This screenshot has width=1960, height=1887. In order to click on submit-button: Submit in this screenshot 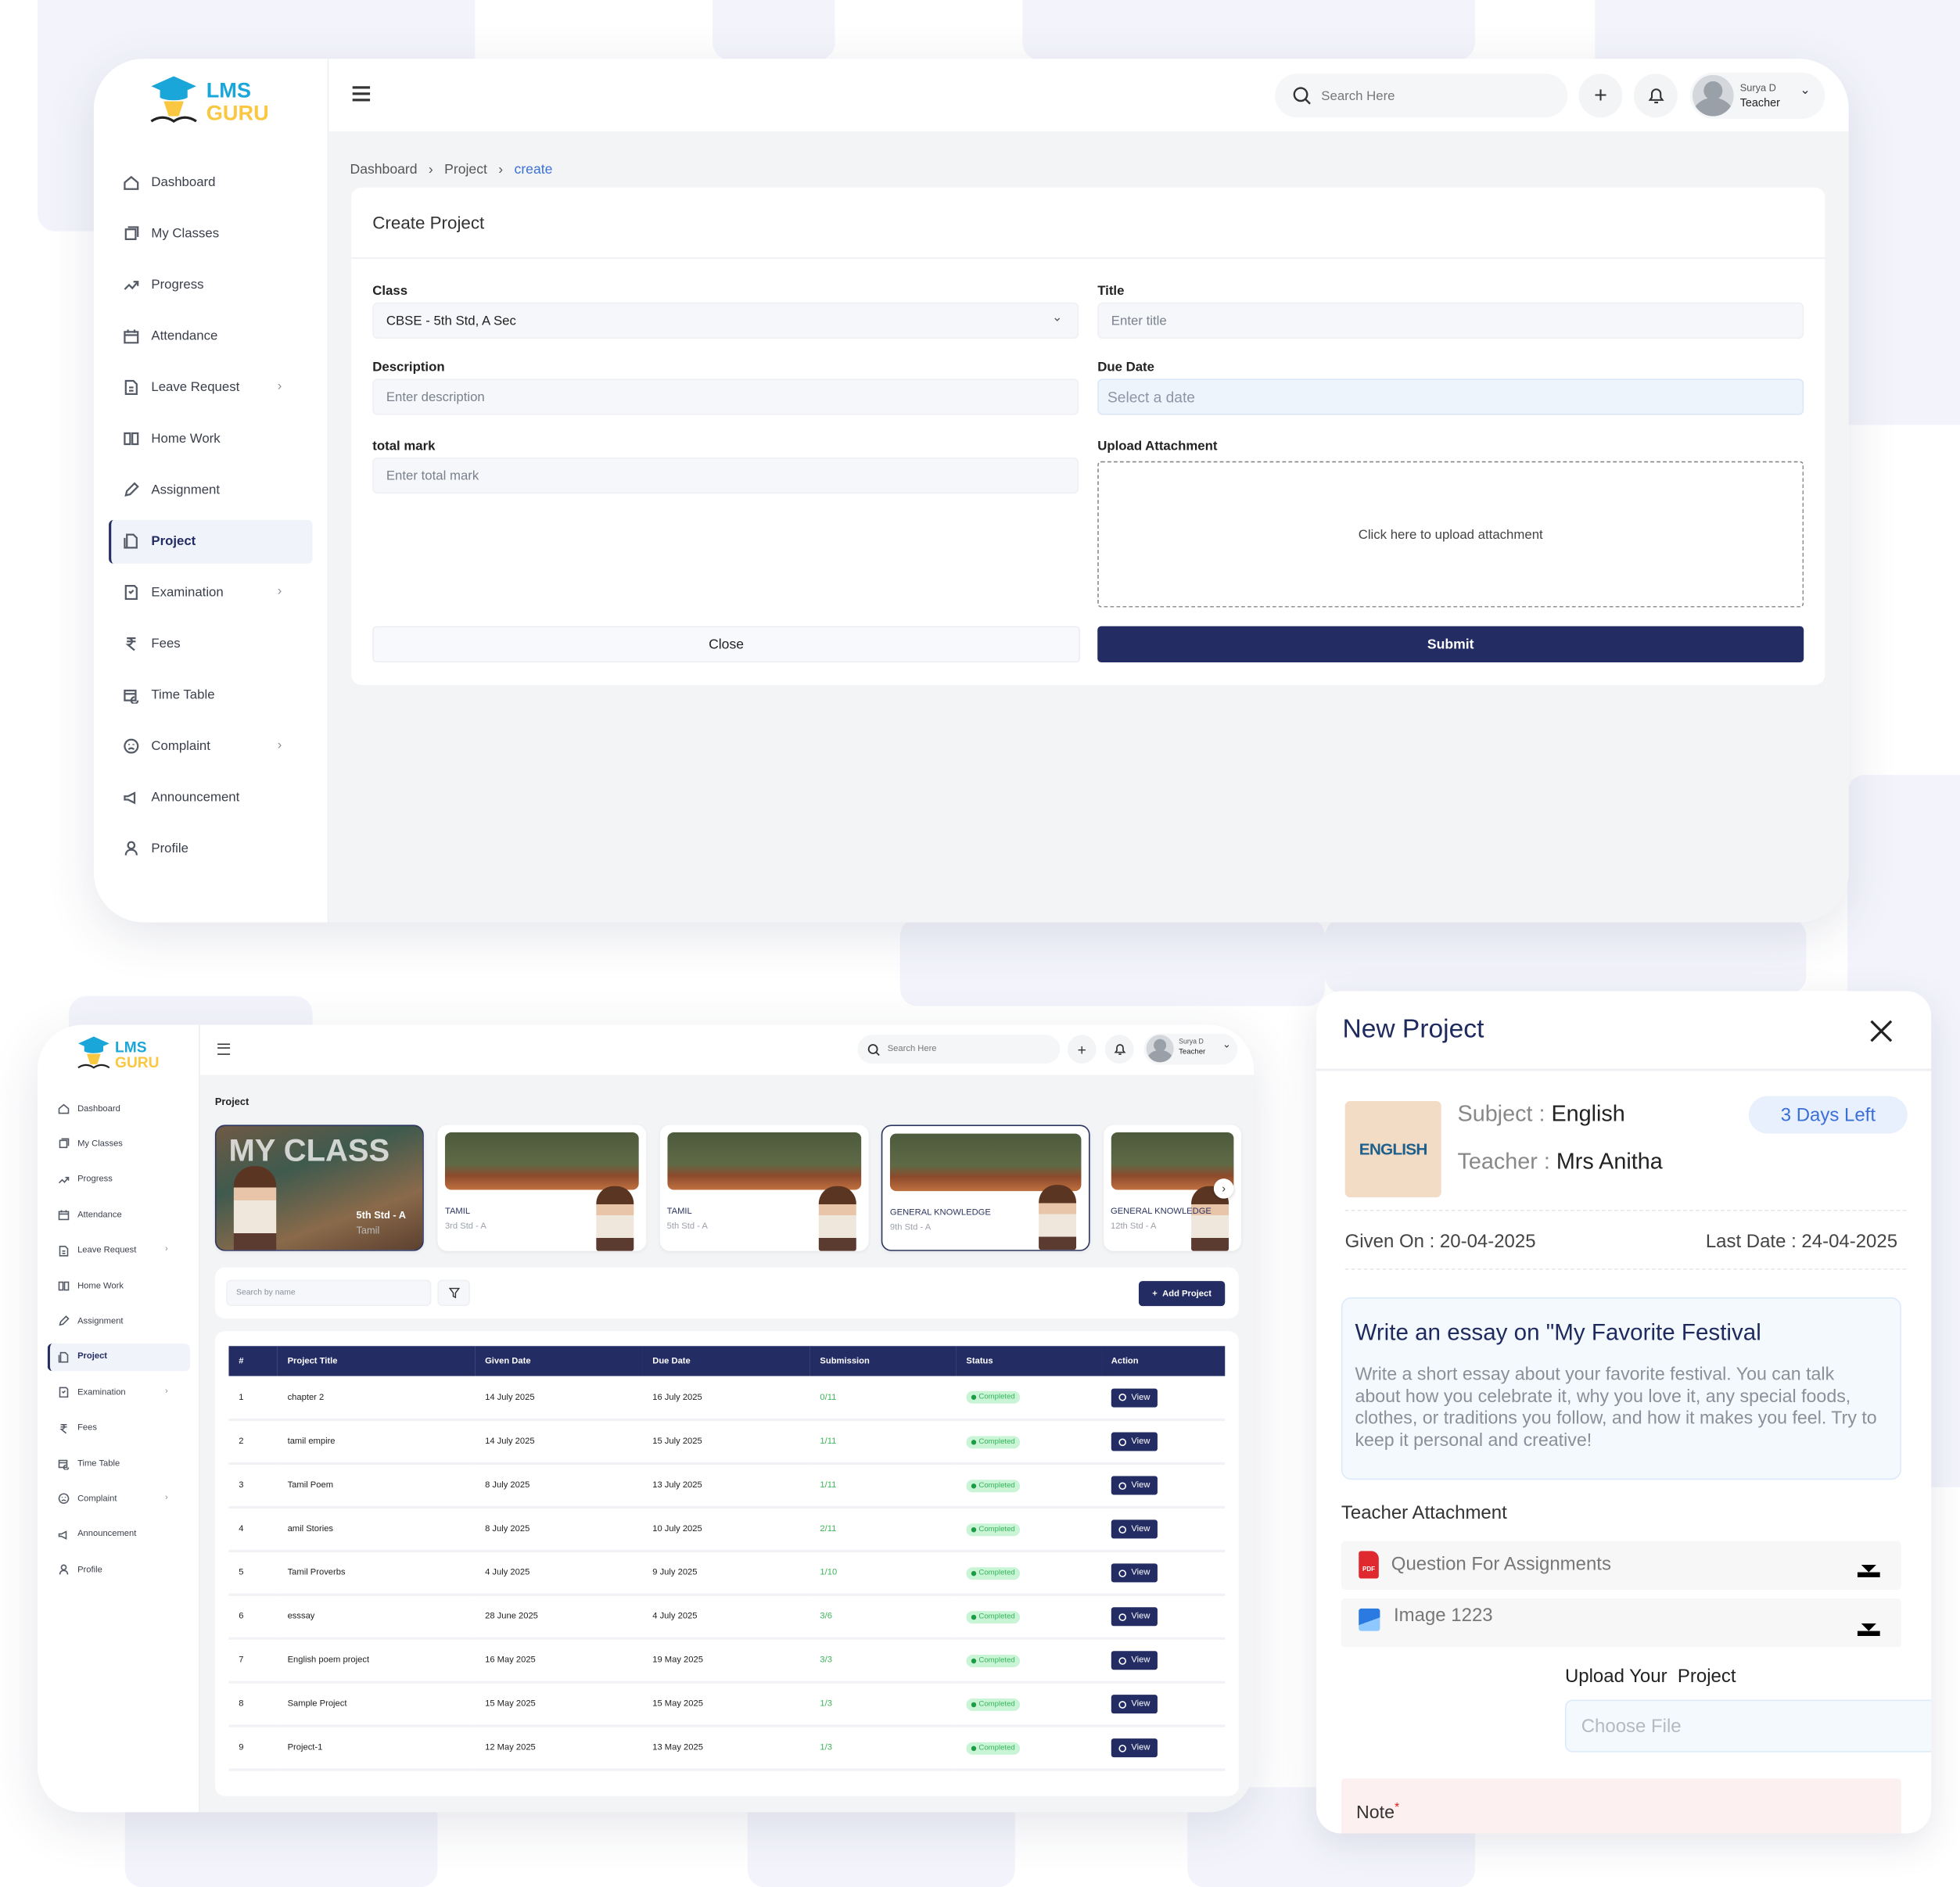, I will do `click(1450, 644)`.